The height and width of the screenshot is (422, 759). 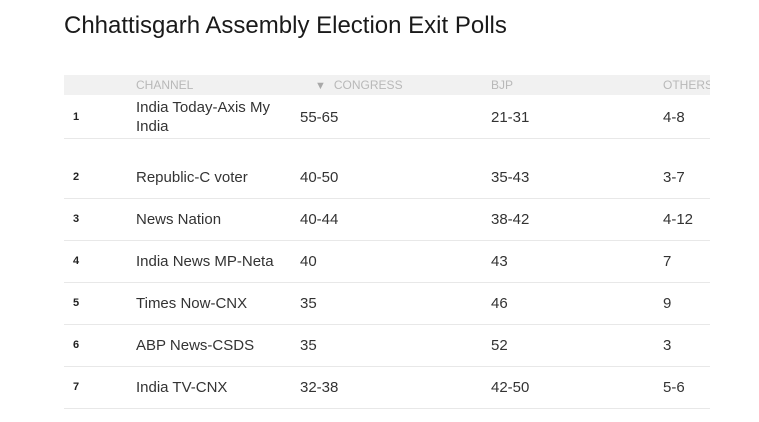 I want to click on others-cell: 4-8, so click(x=674, y=117).